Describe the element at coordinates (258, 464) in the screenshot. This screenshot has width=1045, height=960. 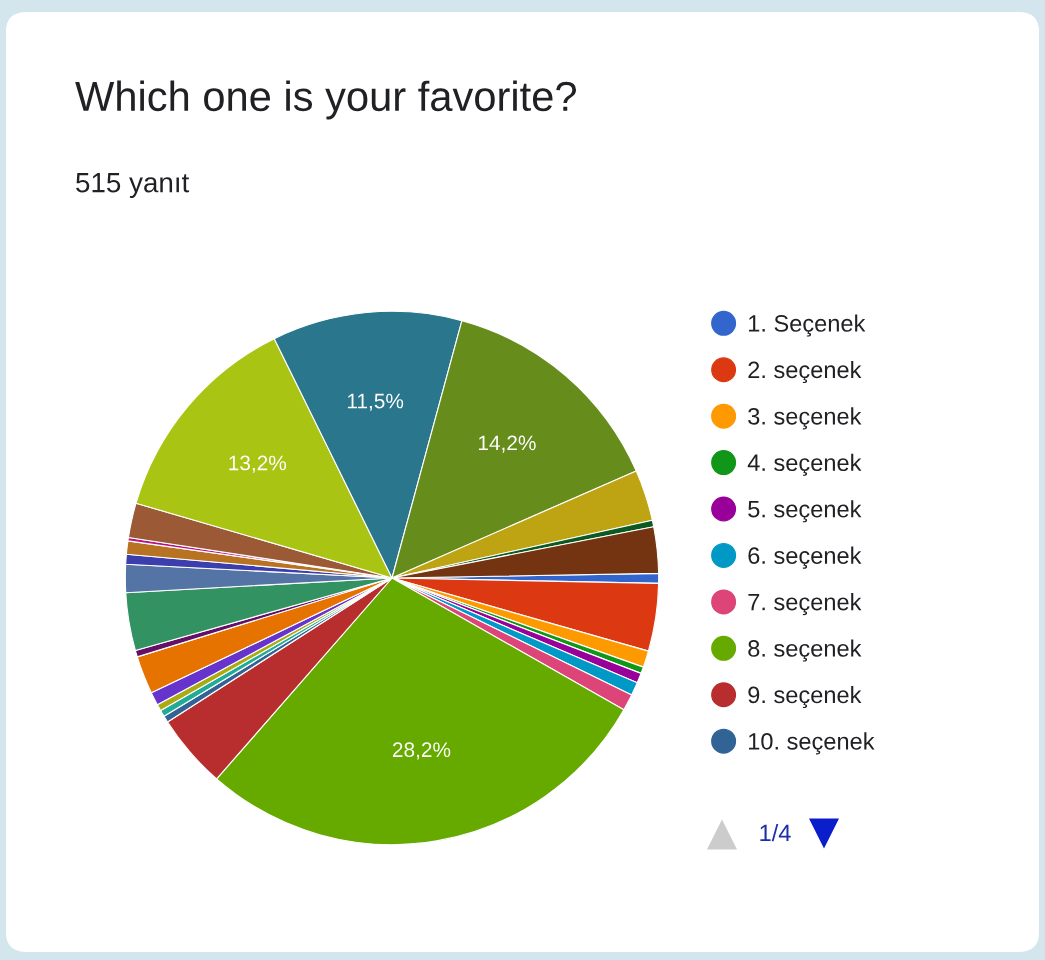
I see `data-label: 13,2%` at that location.